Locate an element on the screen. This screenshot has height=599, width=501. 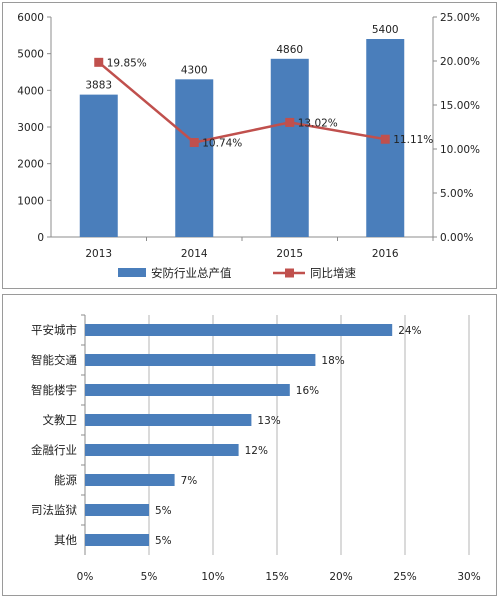
bar-value-label: 3883 is located at coordinates (98, 86).